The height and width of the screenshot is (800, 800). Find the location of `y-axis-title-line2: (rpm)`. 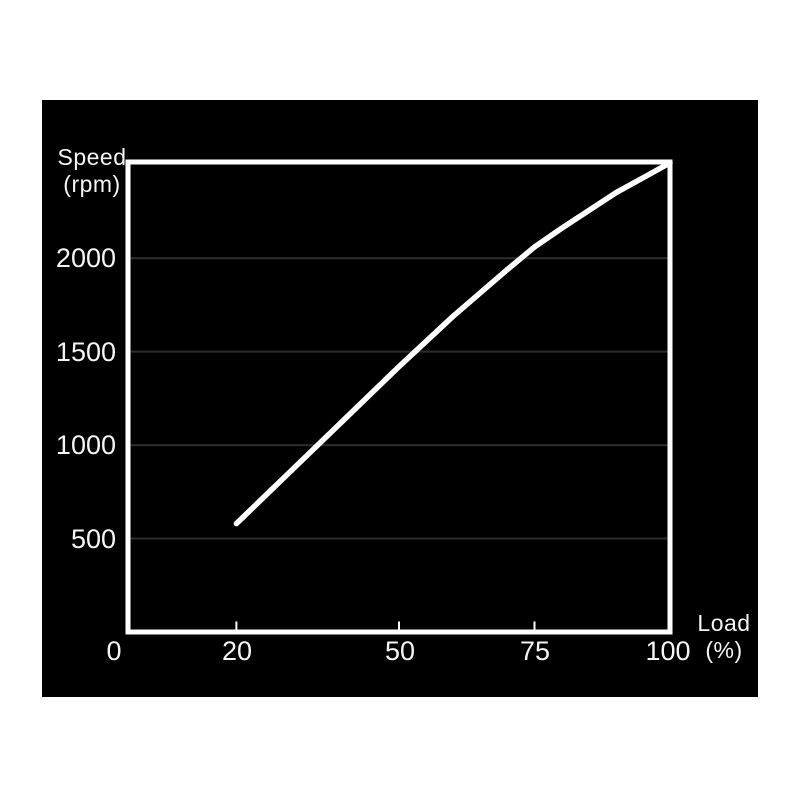

y-axis-title-line2: (rpm) is located at coordinates (92, 184).